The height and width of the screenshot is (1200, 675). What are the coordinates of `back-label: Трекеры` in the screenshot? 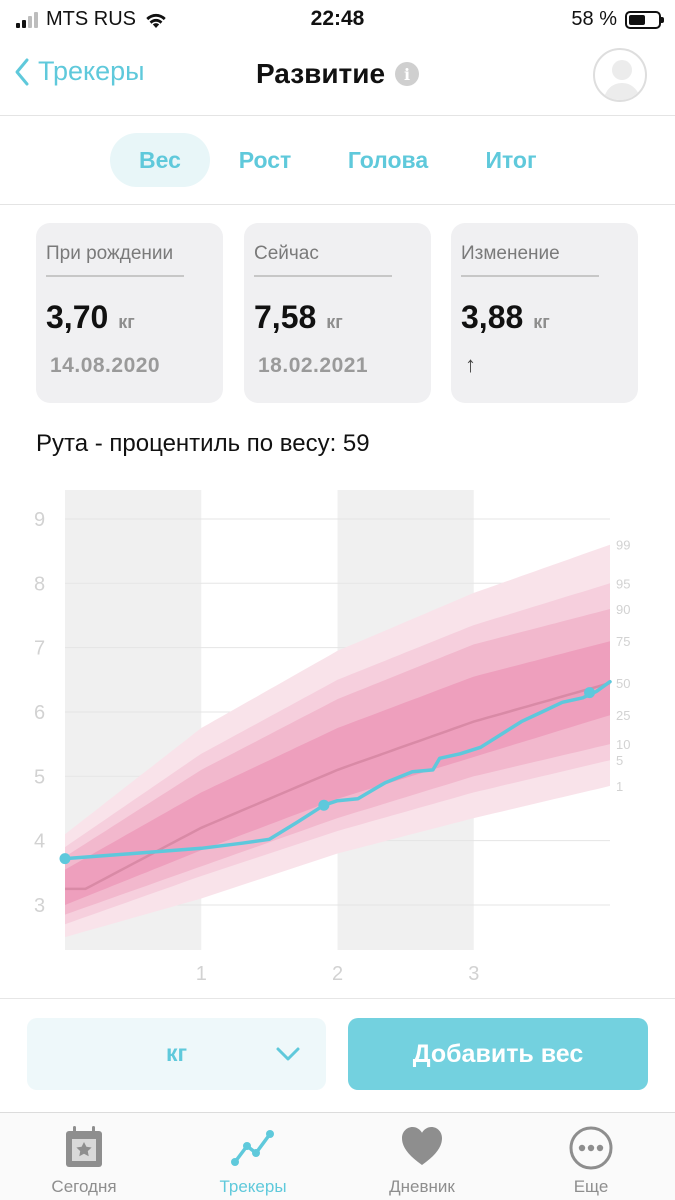 It's located at (91, 71).